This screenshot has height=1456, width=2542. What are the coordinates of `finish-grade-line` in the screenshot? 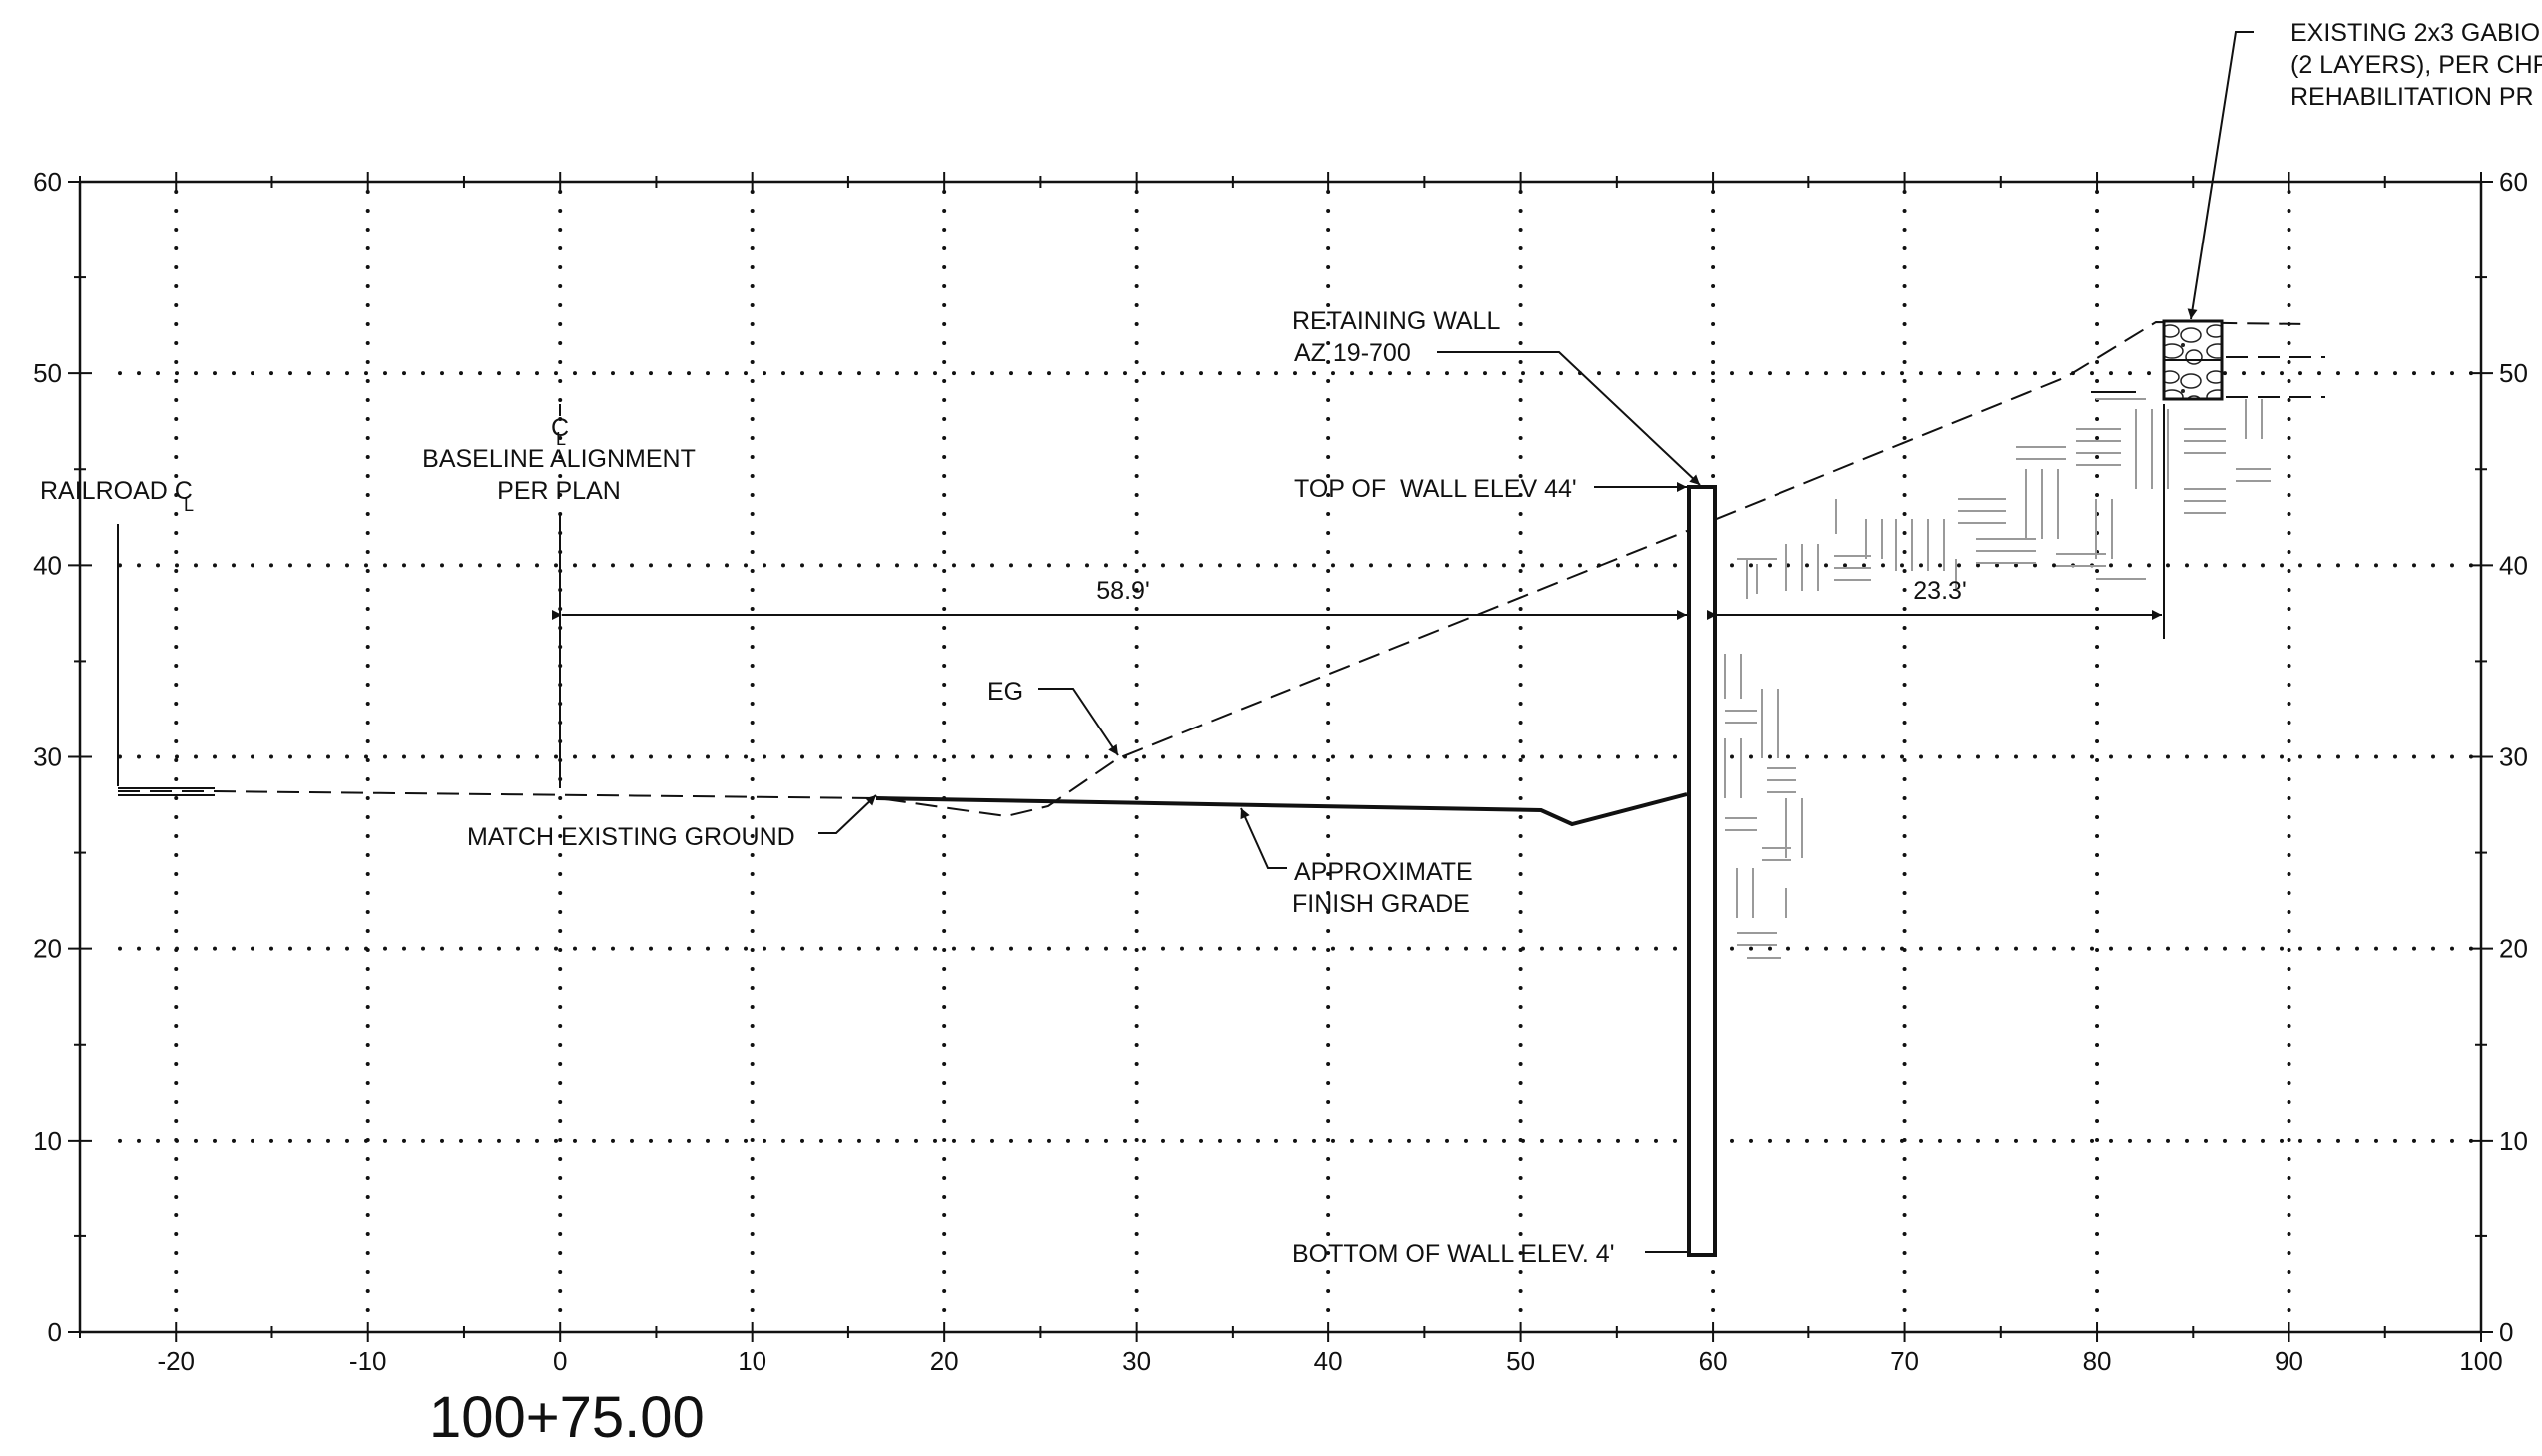 It's located at (1281, 809).